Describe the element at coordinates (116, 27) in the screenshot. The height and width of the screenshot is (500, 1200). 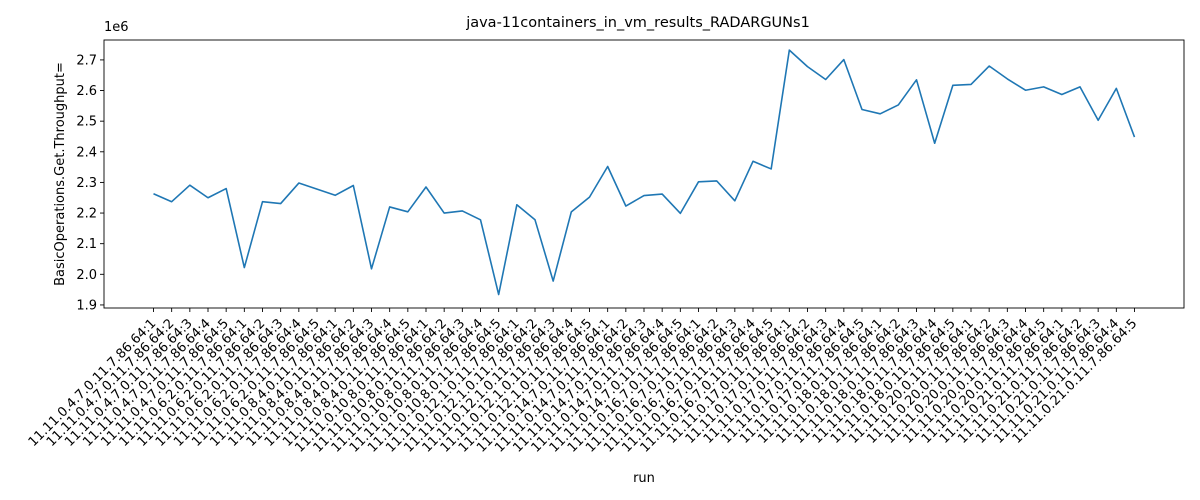
I see `y-offset-label: 1e6` at that location.